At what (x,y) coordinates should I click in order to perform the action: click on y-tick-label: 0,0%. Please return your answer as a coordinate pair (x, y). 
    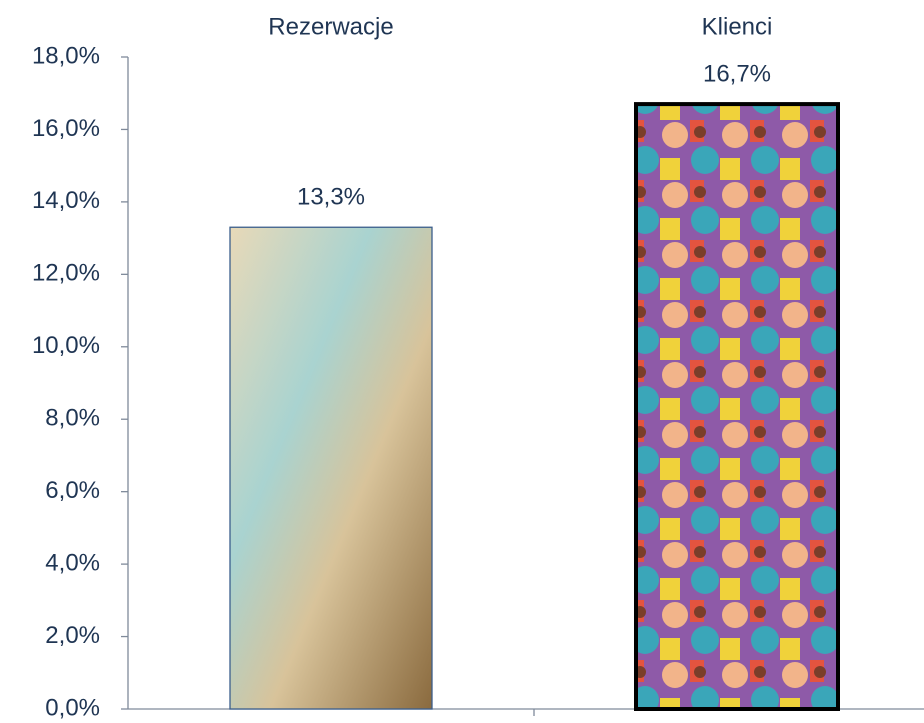
    Looking at the image, I should click on (72, 707).